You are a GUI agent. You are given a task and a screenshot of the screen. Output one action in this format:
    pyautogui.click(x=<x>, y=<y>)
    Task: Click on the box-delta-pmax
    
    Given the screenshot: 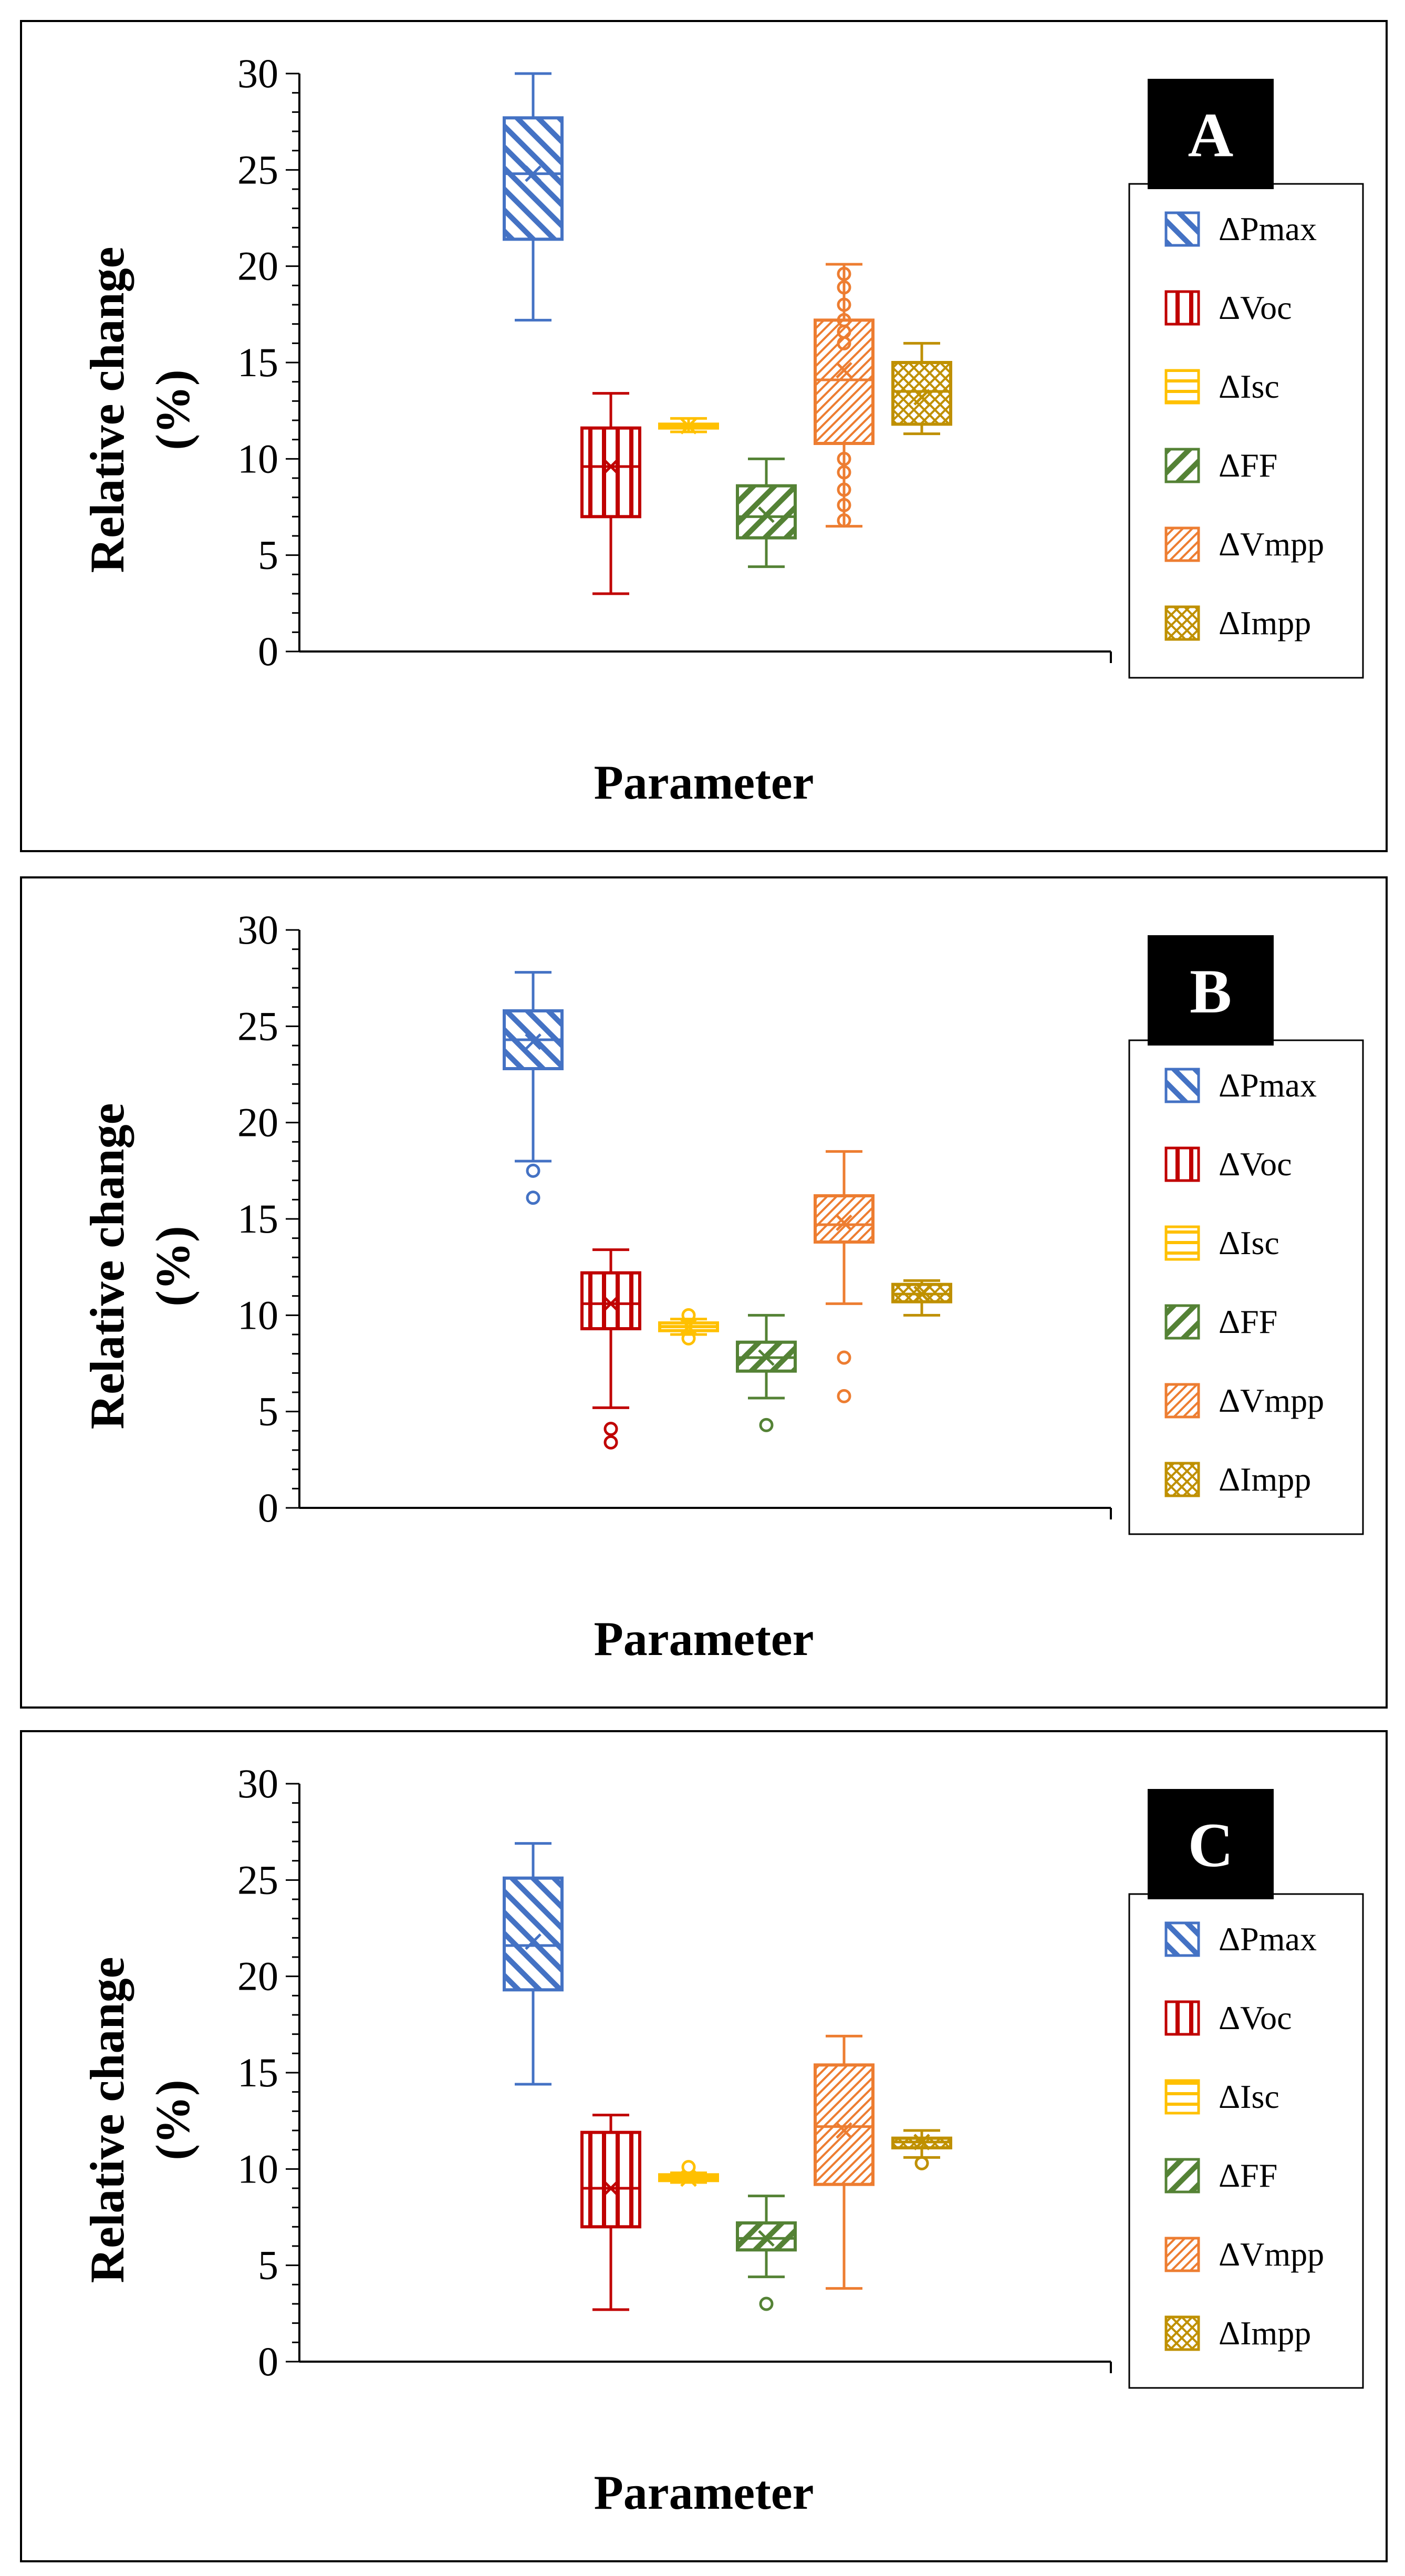 What is the action you would take?
    pyautogui.click(x=533, y=1964)
    